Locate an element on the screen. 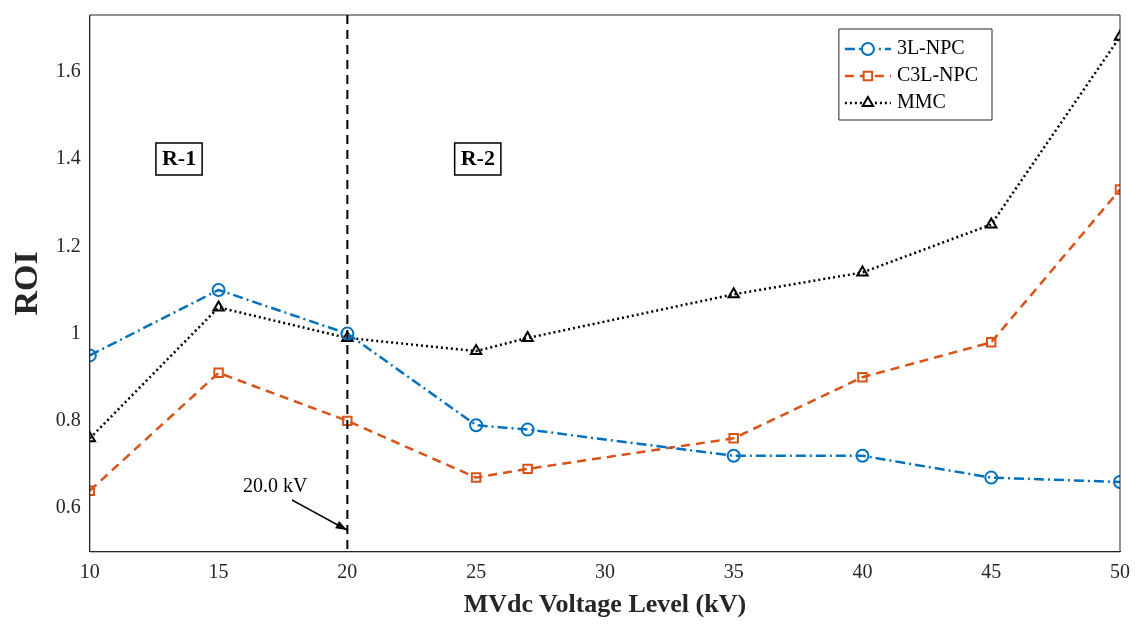  x-tick-label: 20 is located at coordinates (347, 571).